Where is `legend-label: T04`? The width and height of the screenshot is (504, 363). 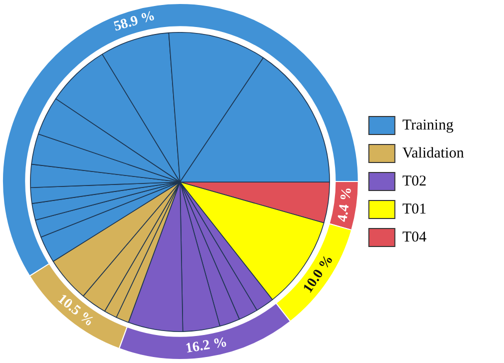
legend-label: T04 is located at coordinates (415, 237).